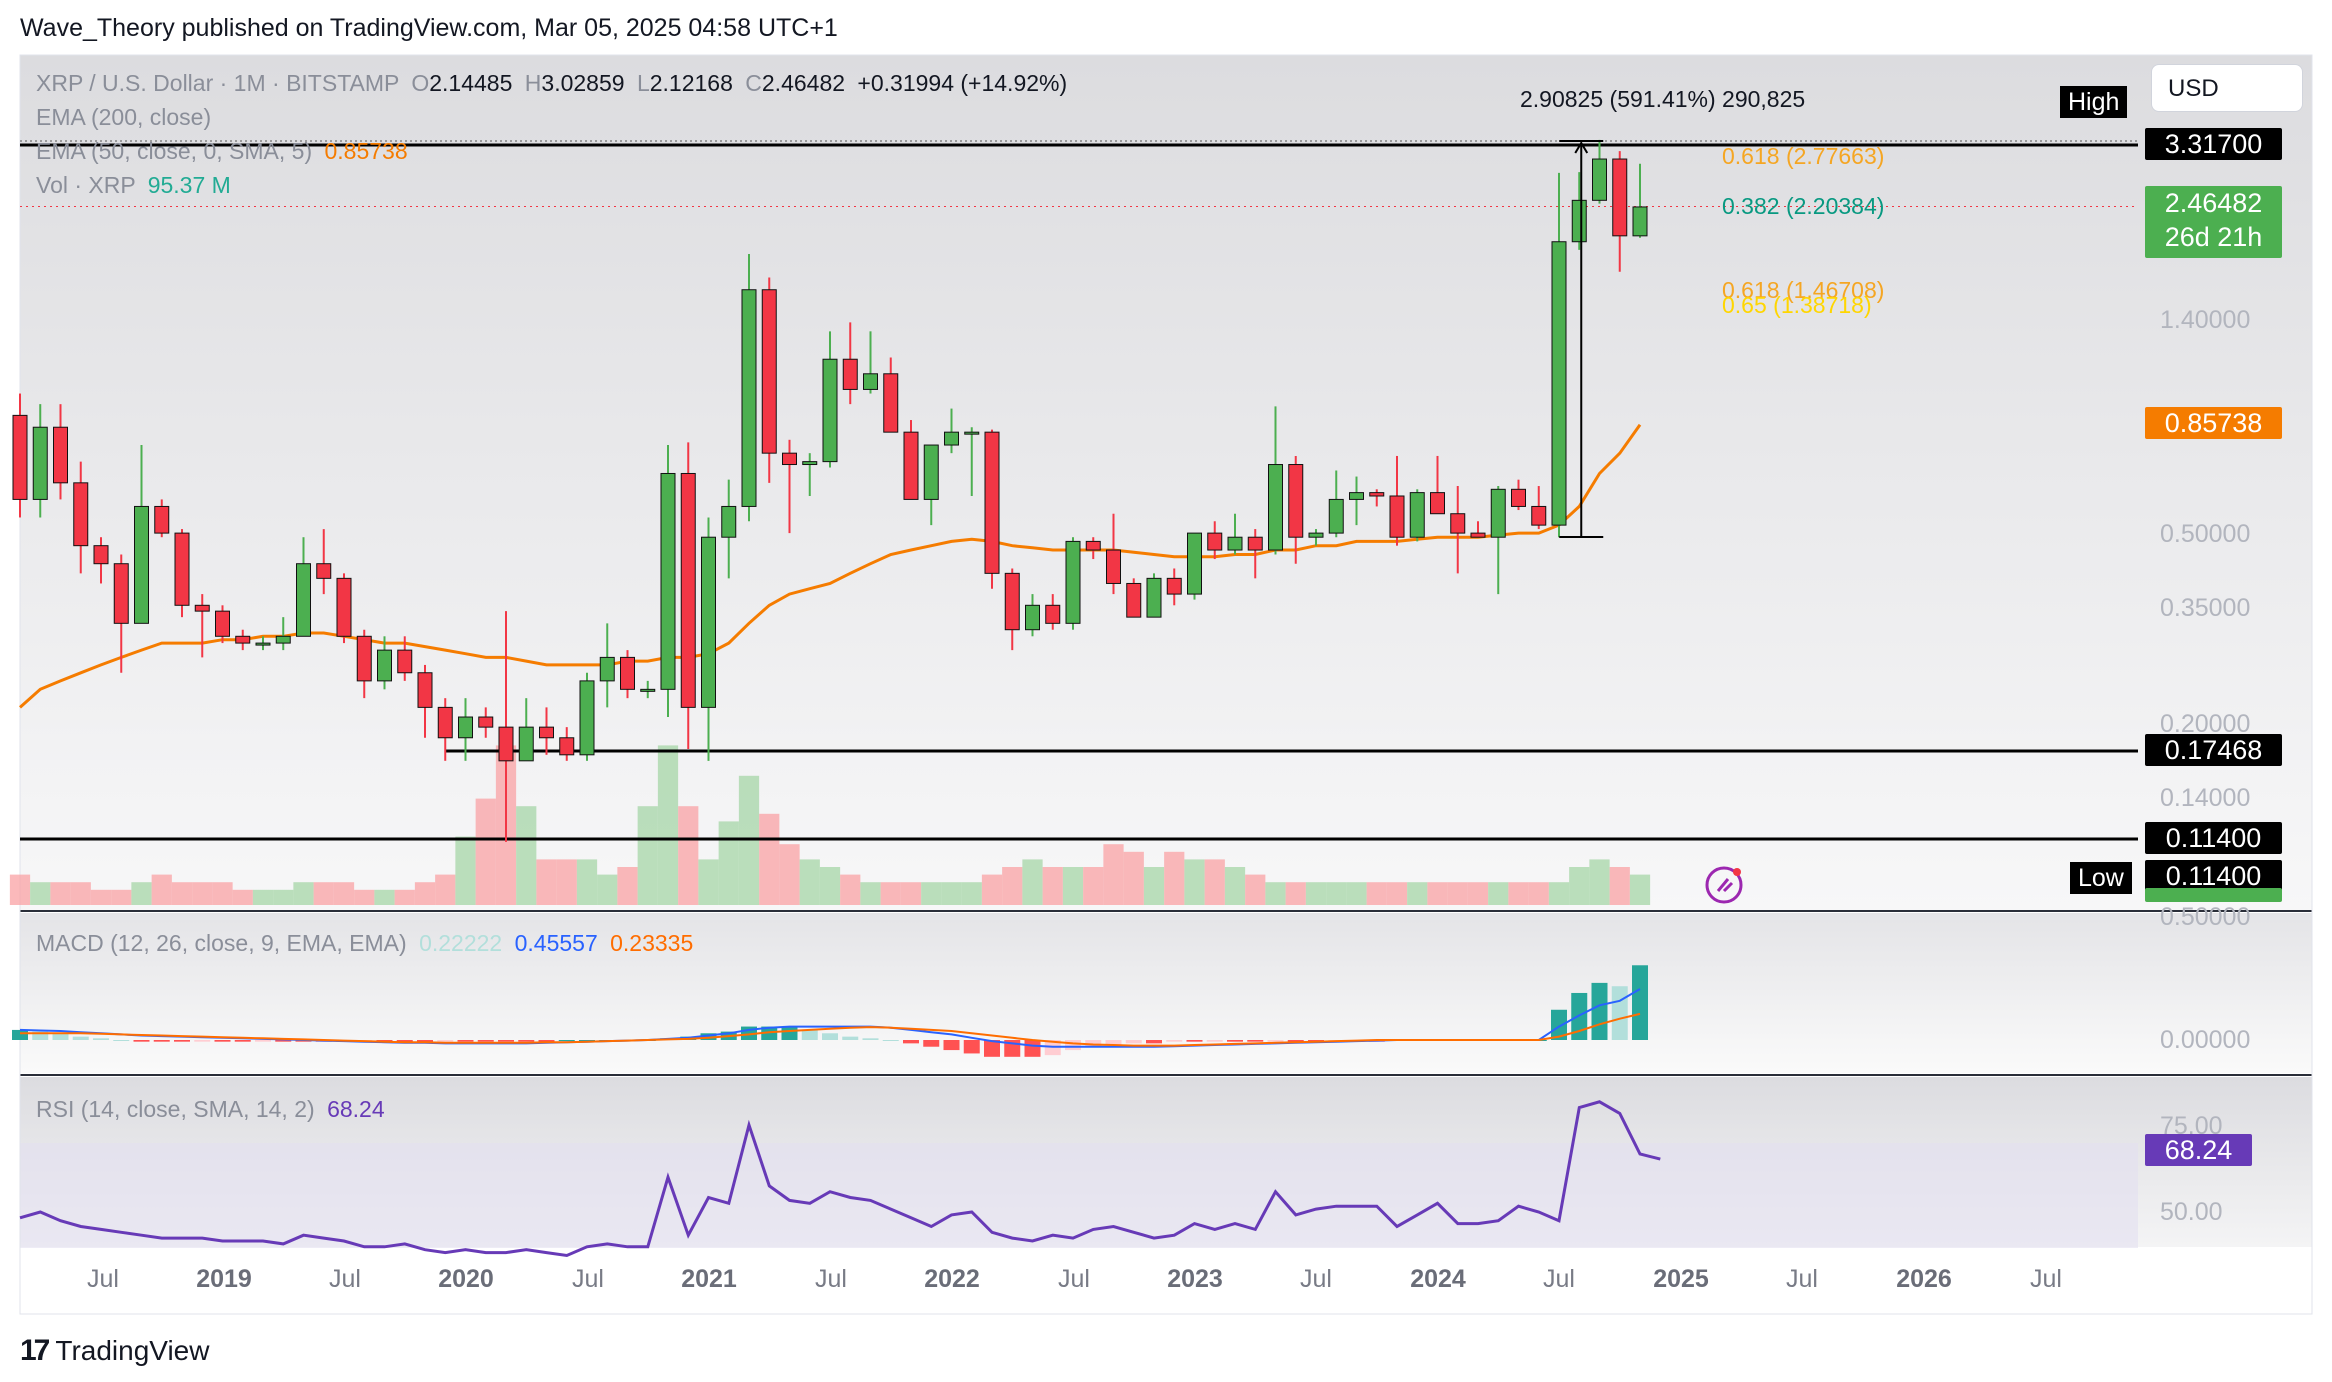  Describe the element at coordinates (2213, 203) in the screenshot. I see `current-price-value: 2.46482` at that location.